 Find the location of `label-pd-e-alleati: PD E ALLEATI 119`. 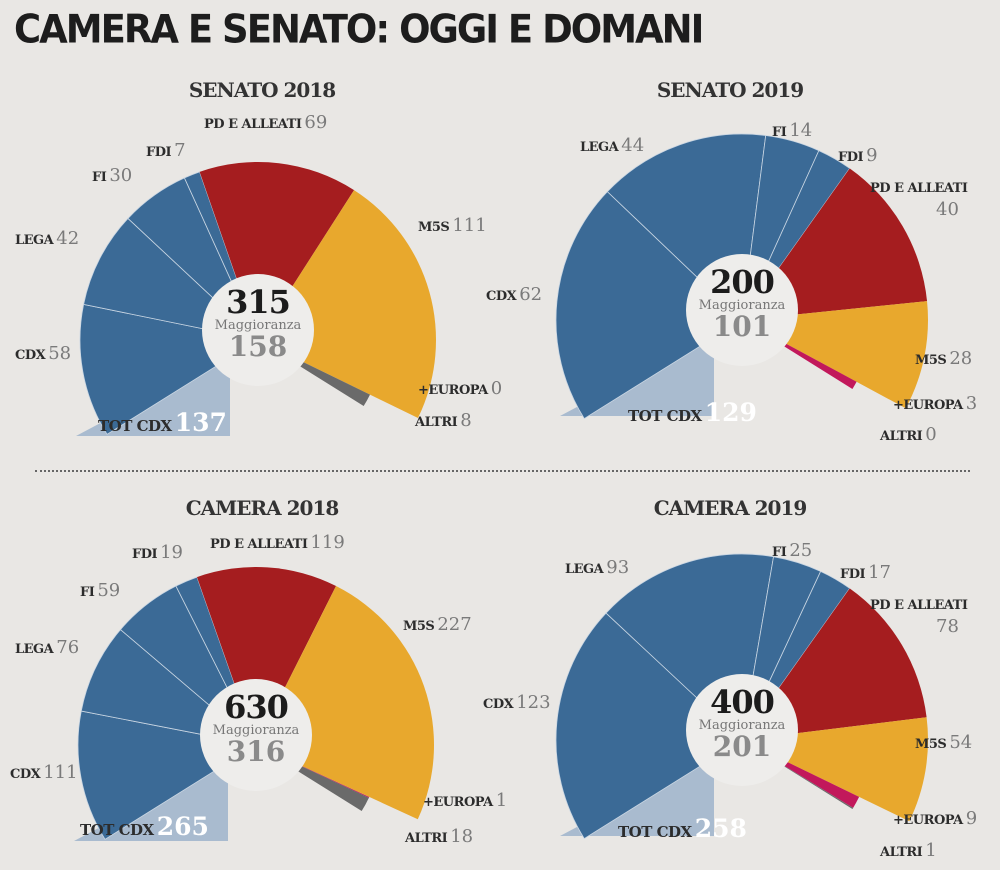

label-pd-e-alleati: PD E ALLEATI 119 is located at coordinates (277, 543).